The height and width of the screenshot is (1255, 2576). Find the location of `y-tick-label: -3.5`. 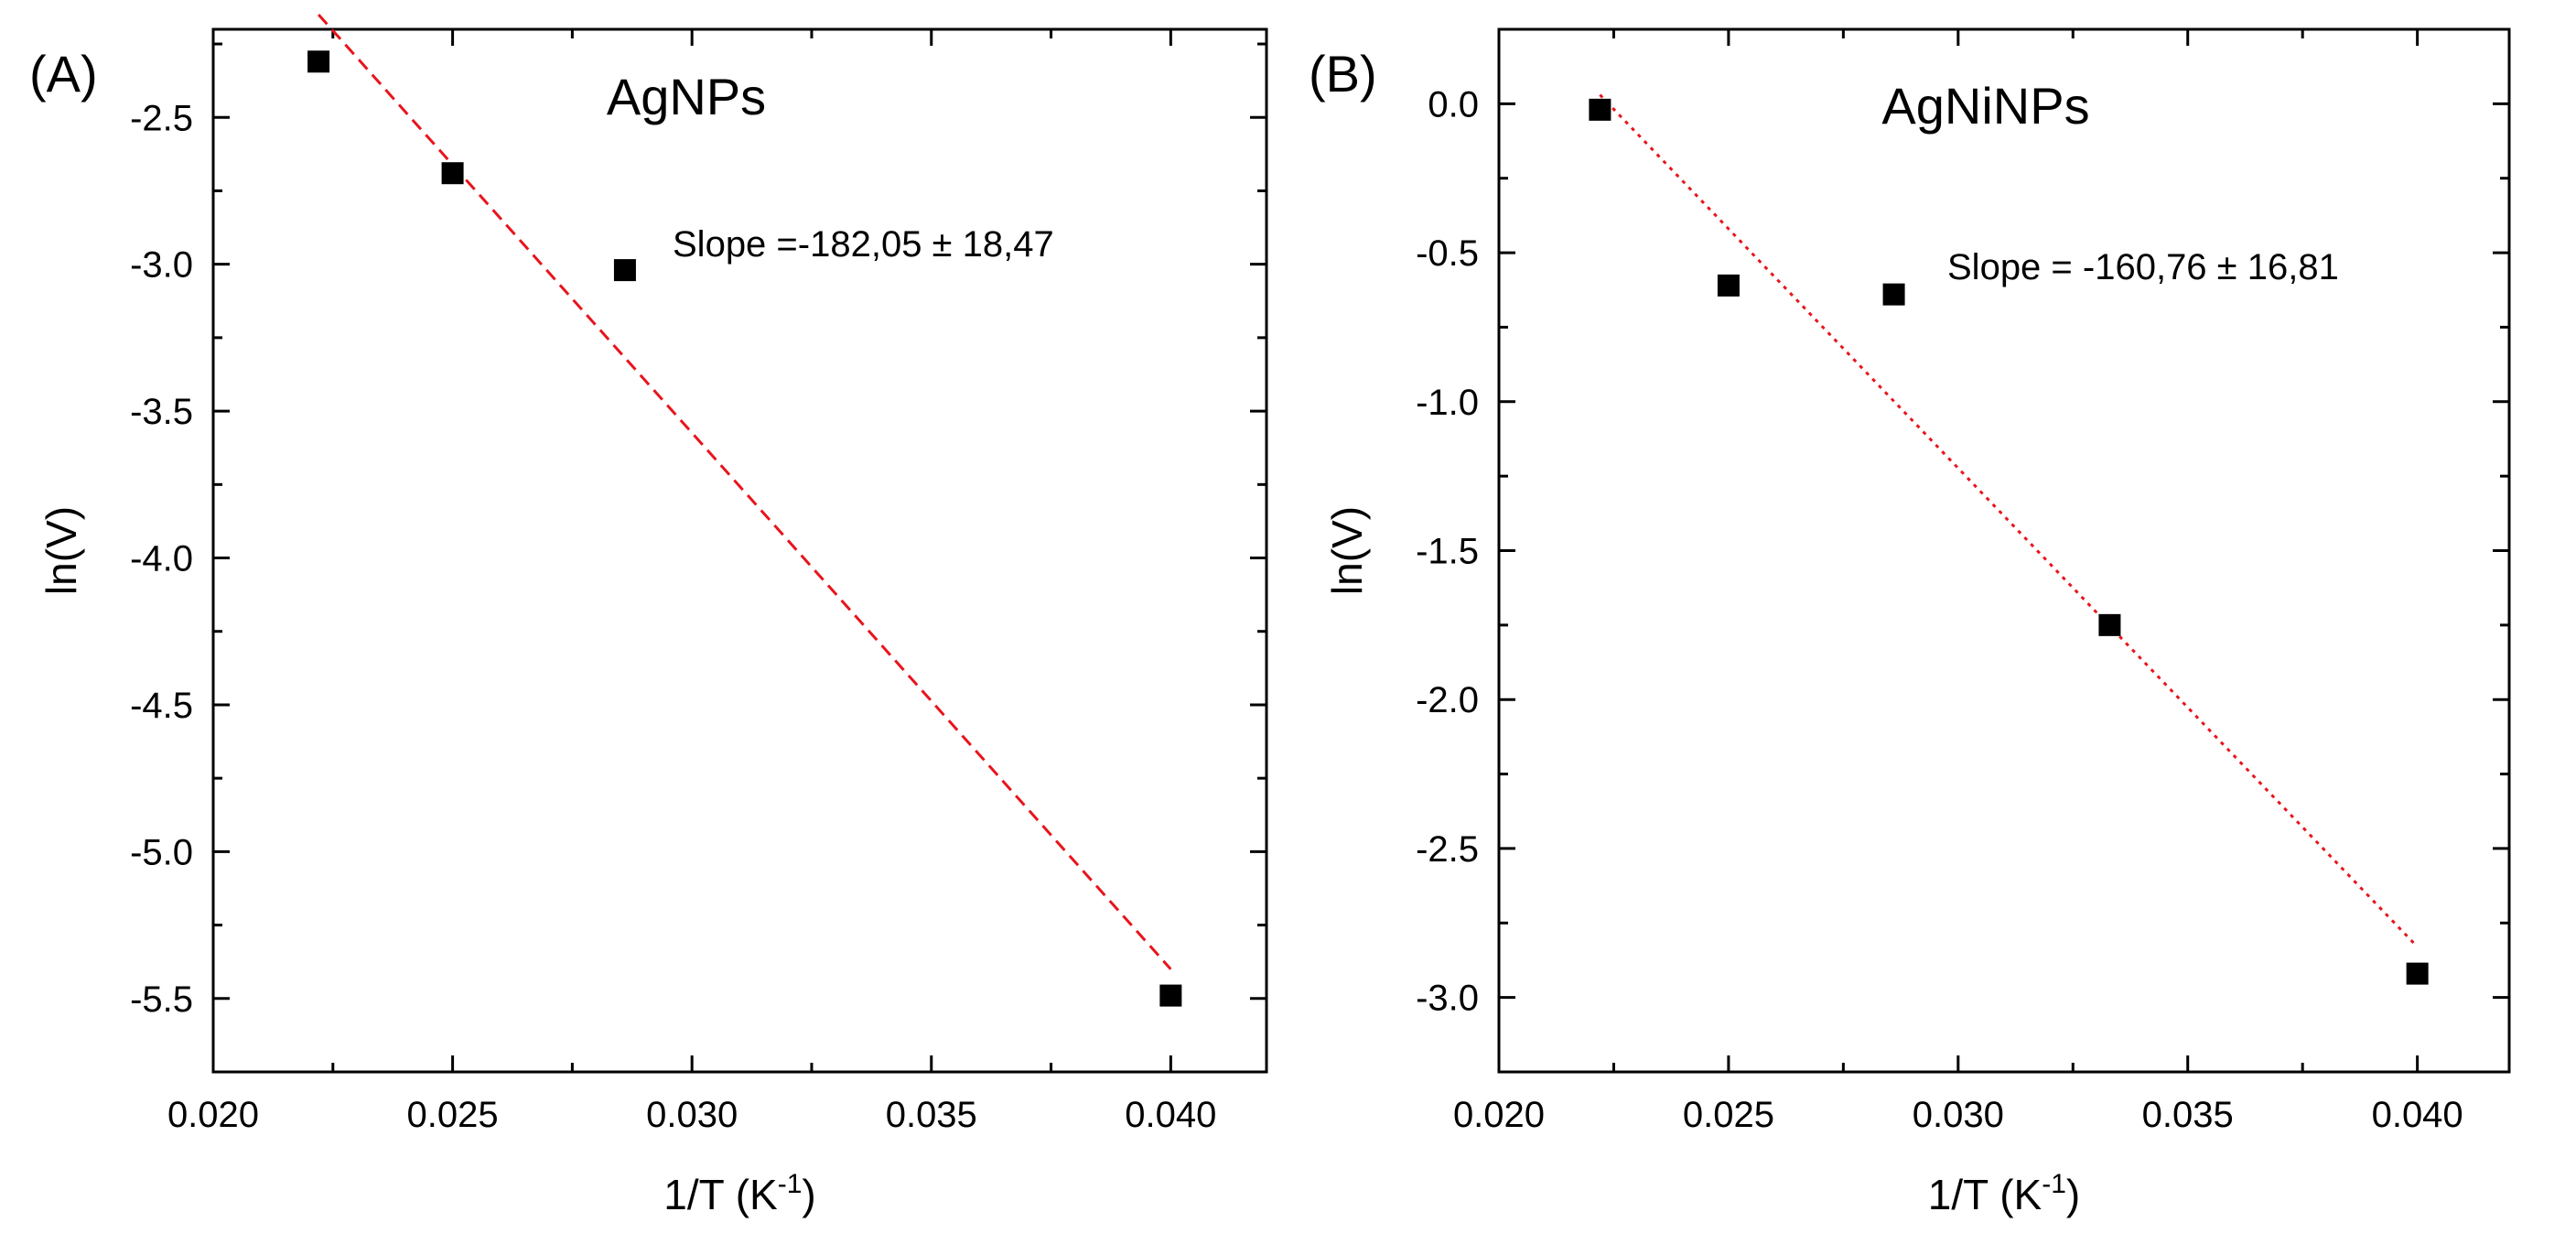

y-tick-label: -3.5 is located at coordinates (161, 412).